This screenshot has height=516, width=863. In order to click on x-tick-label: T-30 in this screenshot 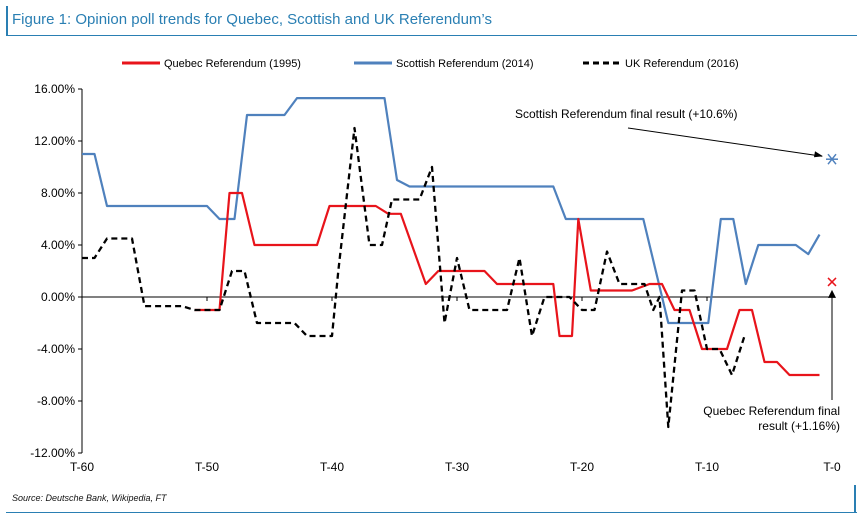, I will do `click(457, 467)`.